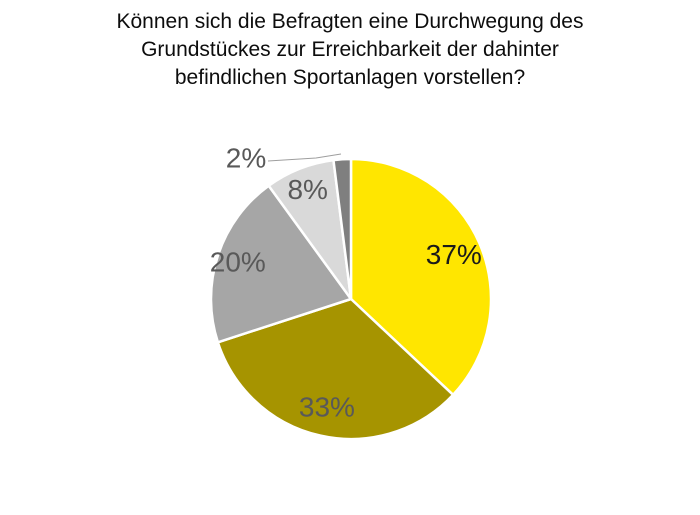  Describe the element at coordinates (335, 369) in the screenshot. I see `pie-slice-33-percent` at that location.